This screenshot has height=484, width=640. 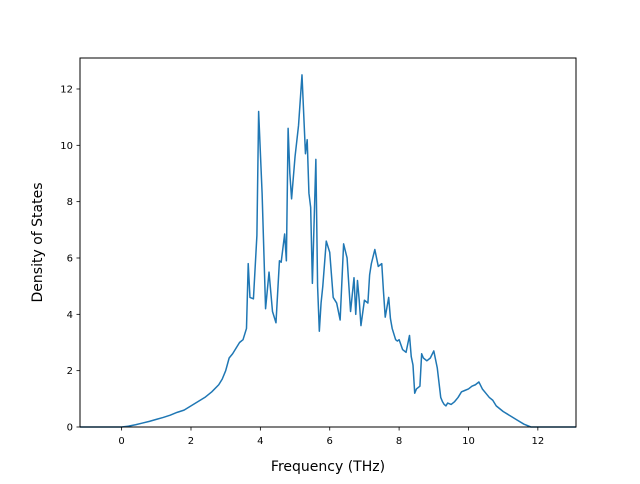 I want to click on y-tick-label: 12, so click(x=66, y=89).